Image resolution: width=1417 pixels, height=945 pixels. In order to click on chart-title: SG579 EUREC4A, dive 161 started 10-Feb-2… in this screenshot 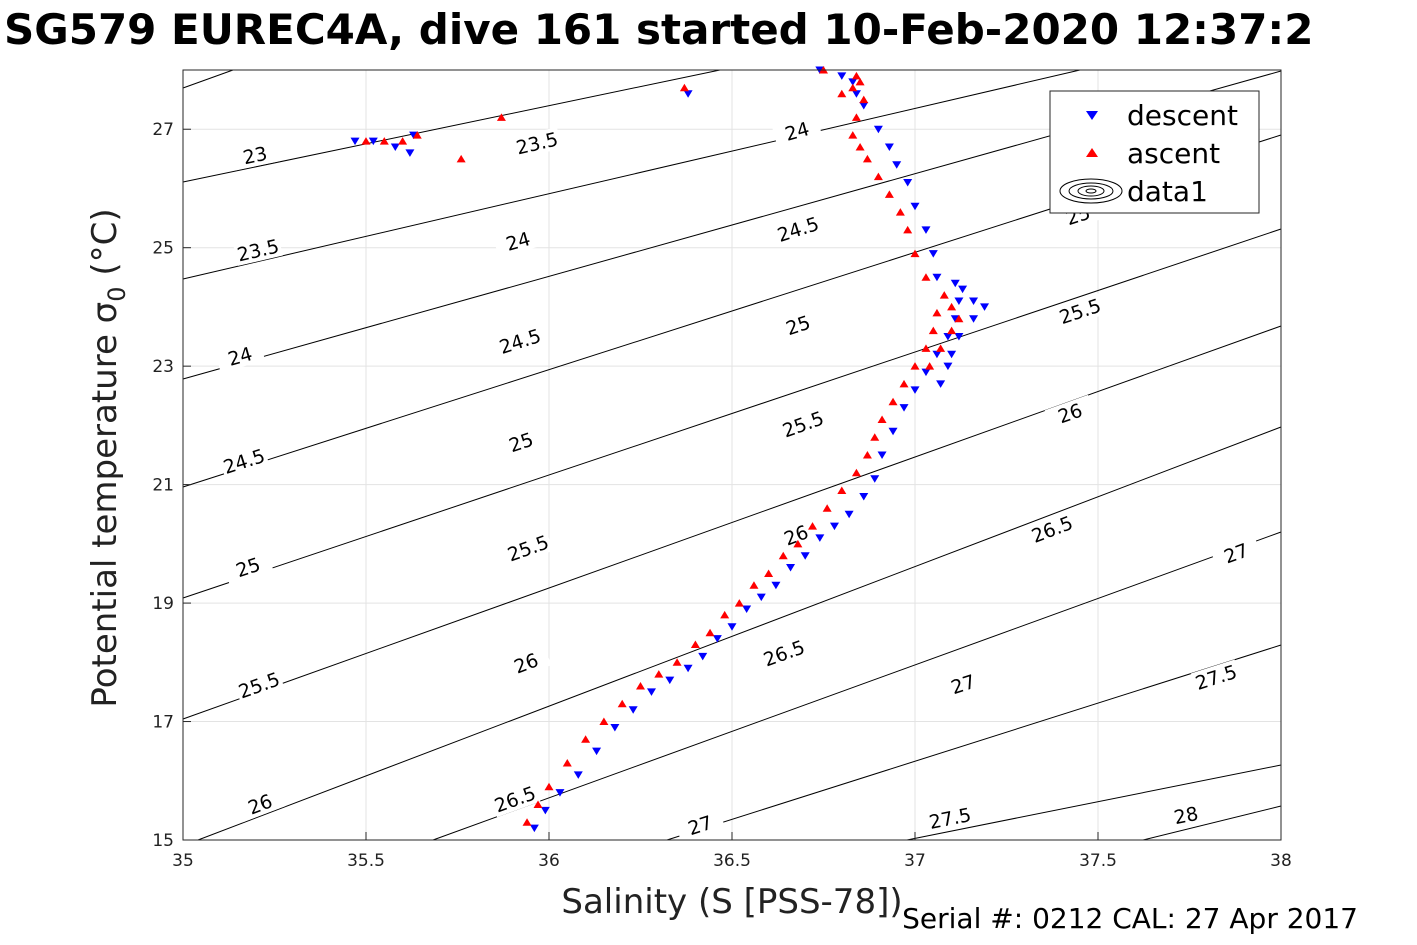, I will do `click(658, 29)`.